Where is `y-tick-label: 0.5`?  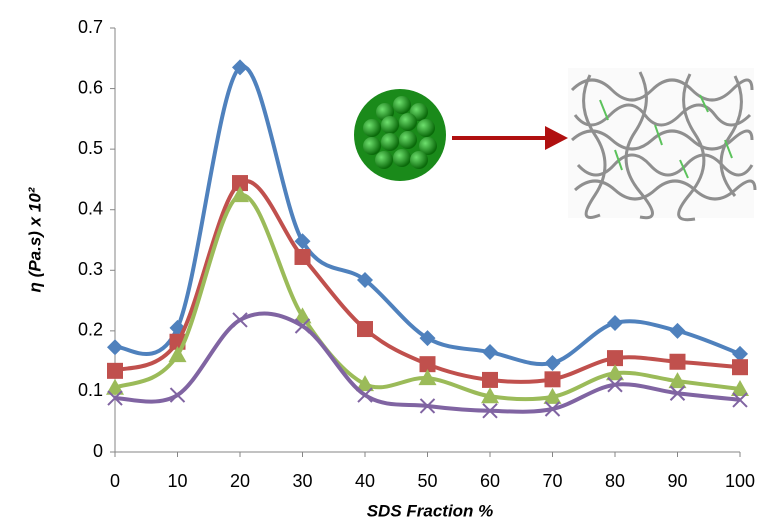
y-tick-label: 0.5 is located at coordinates (90, 148).